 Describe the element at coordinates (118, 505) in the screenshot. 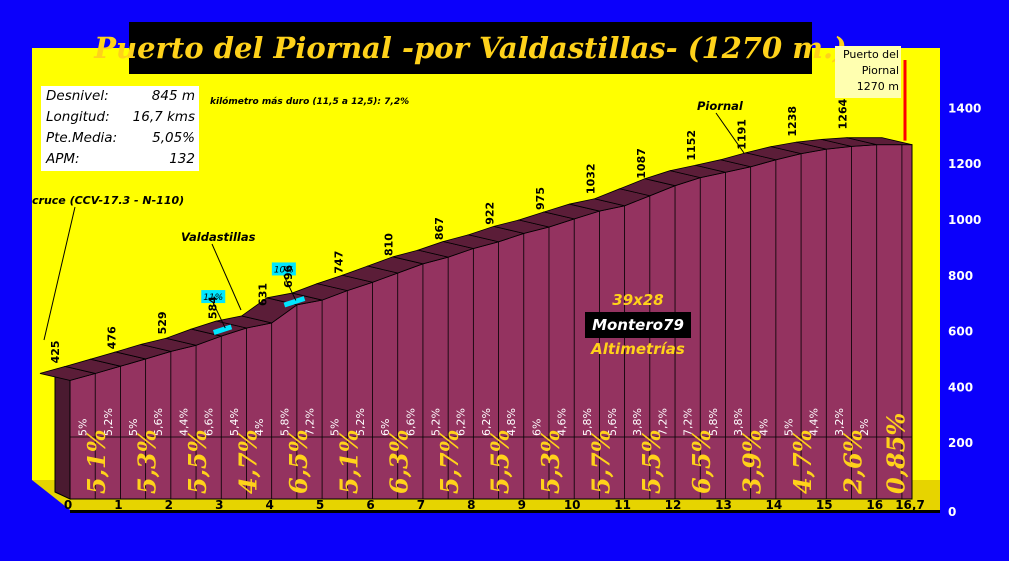

I see `x-tick-label: 1` at that location.